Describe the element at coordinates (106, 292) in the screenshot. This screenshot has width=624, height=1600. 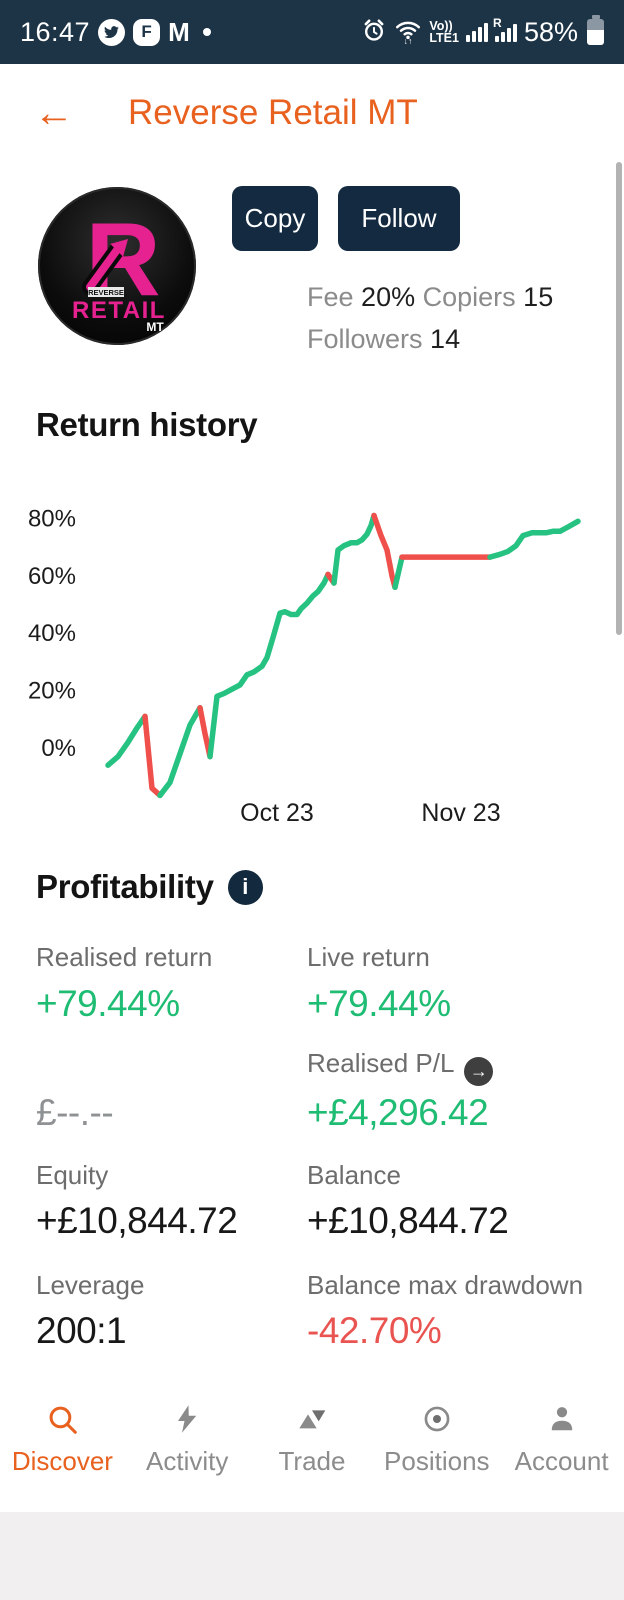
I see `svg-text: REVERSE` at that location.